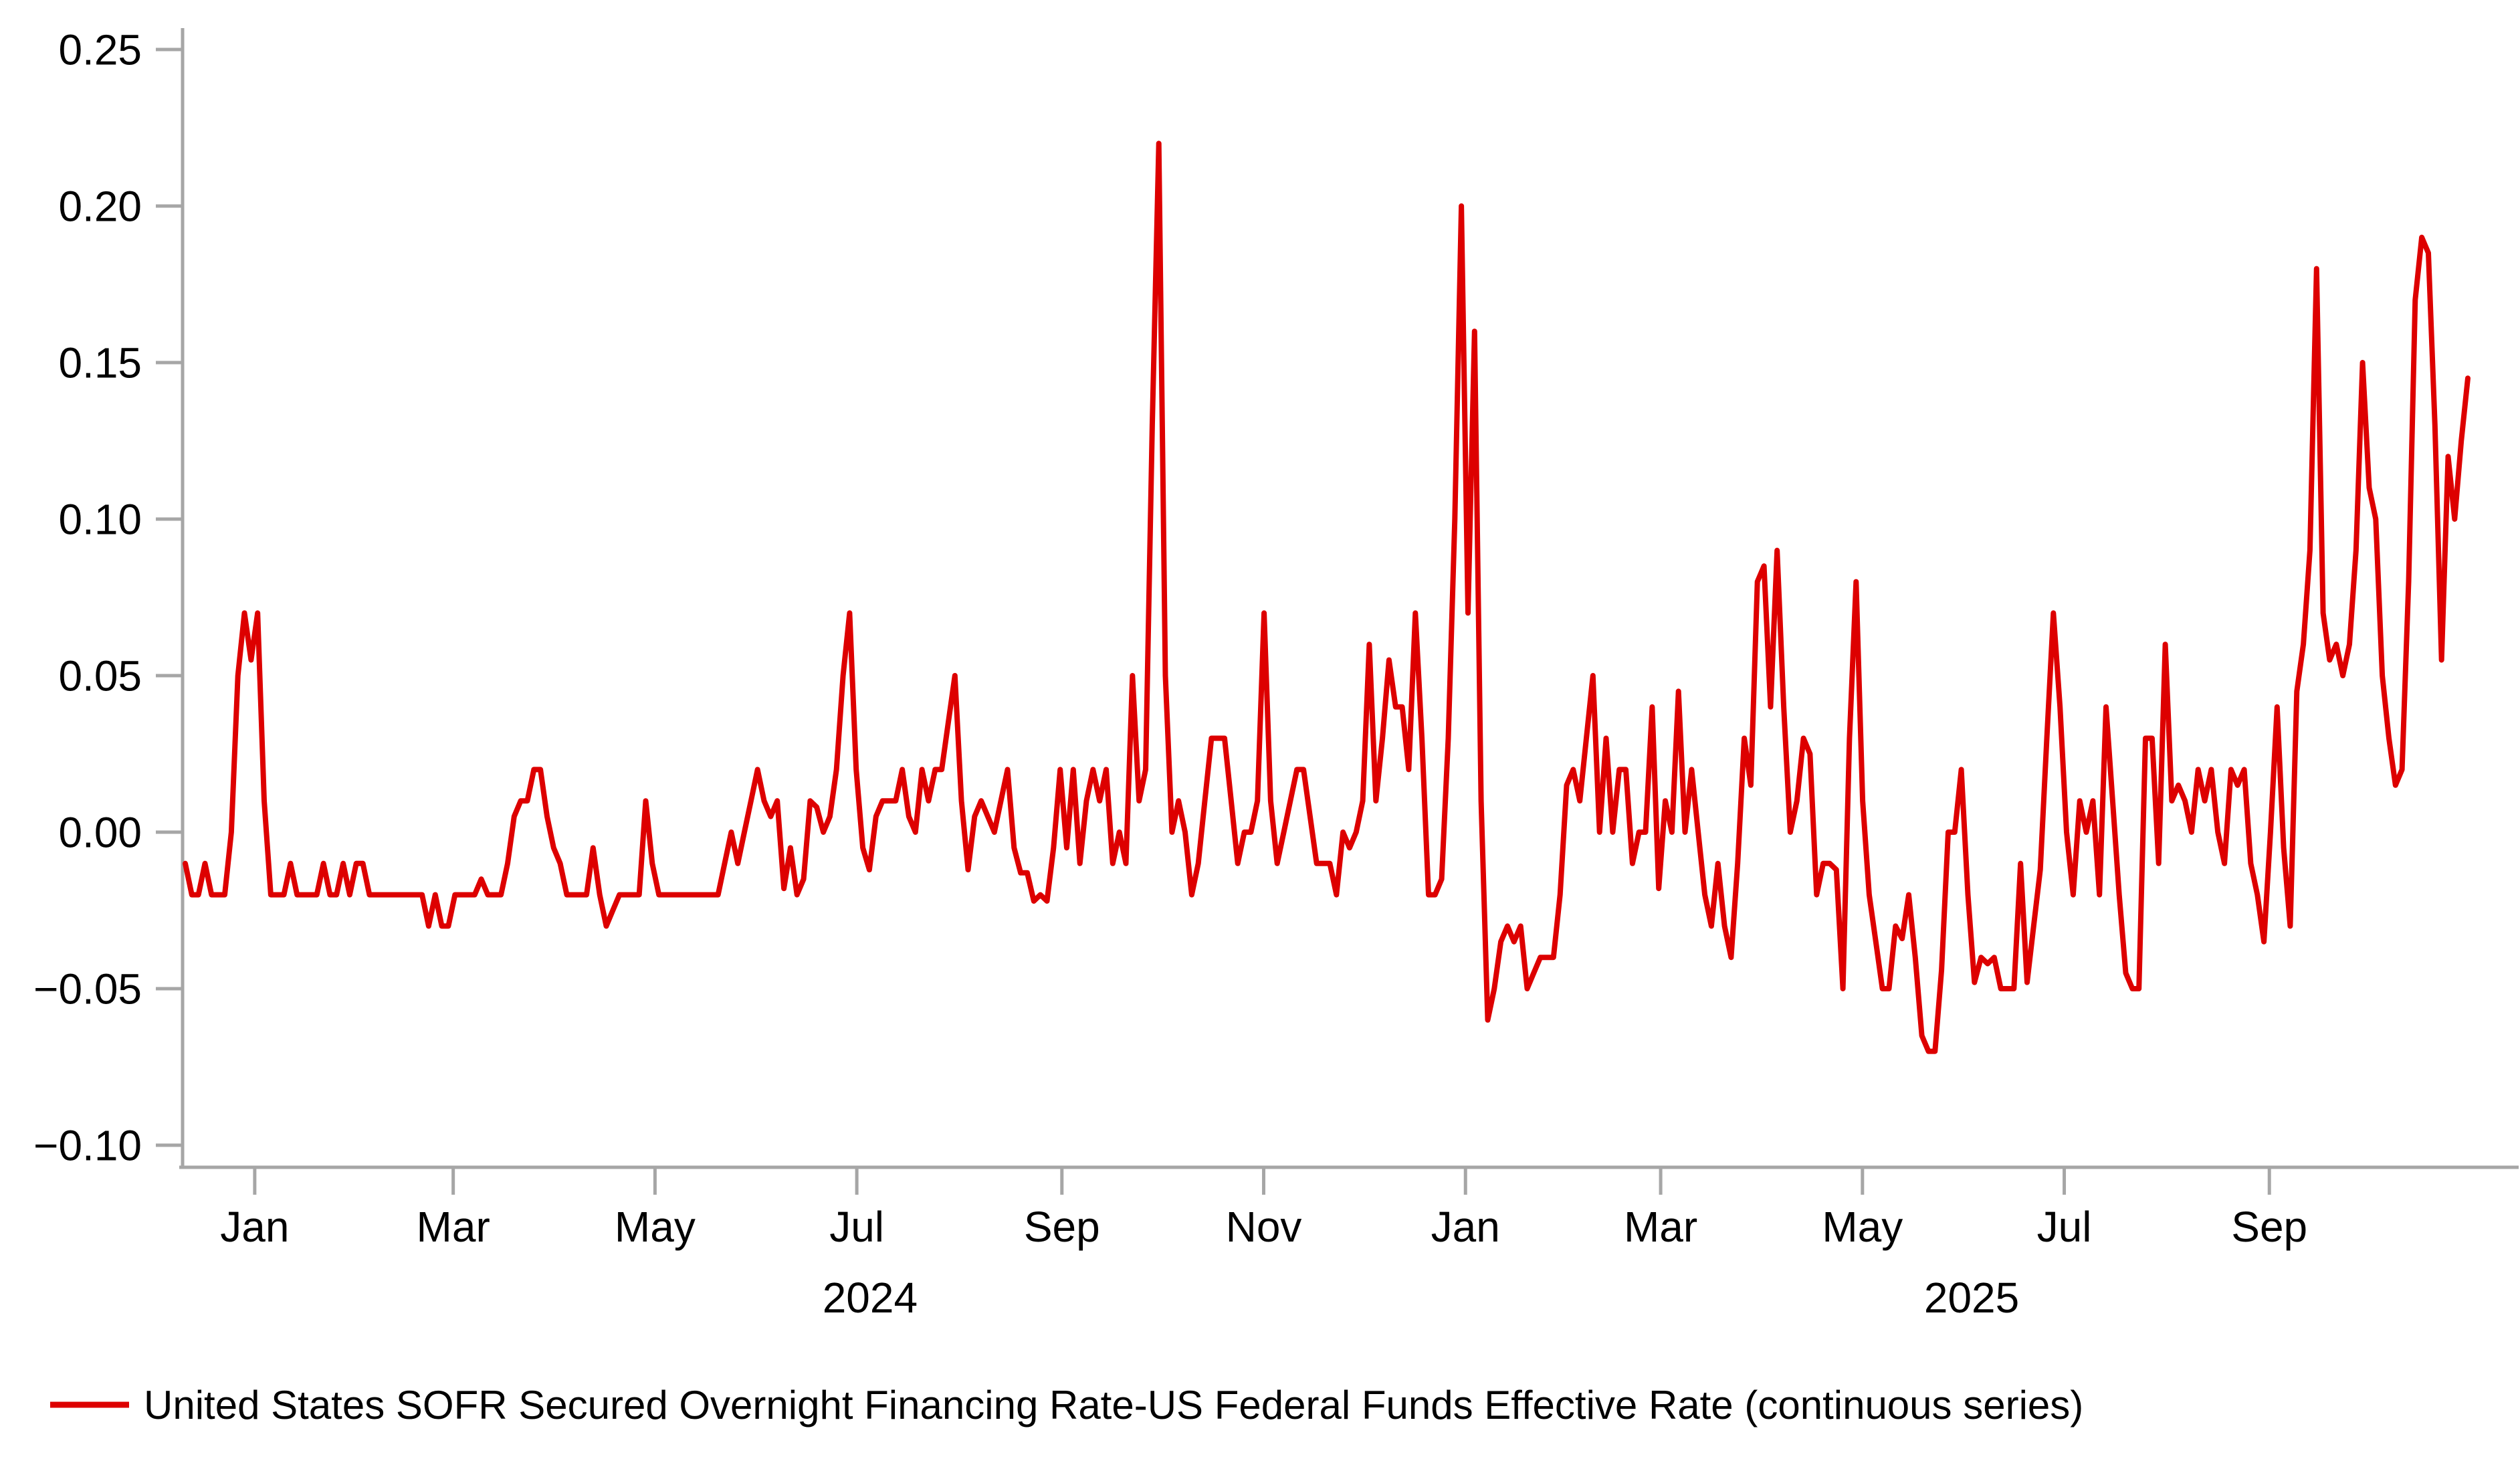 The height and width of the screenshot is (1475, 2520). I want to click on x-year-label: 2024, so click(870, 1298).